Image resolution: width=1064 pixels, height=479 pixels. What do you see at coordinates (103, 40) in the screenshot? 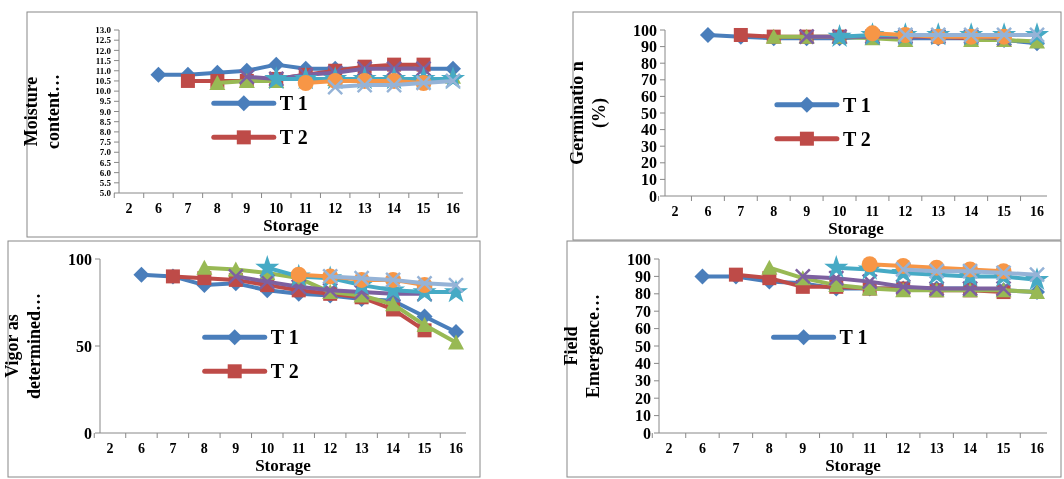
I see `y-tick-label: 12.5` at bounding box center [103, 40].